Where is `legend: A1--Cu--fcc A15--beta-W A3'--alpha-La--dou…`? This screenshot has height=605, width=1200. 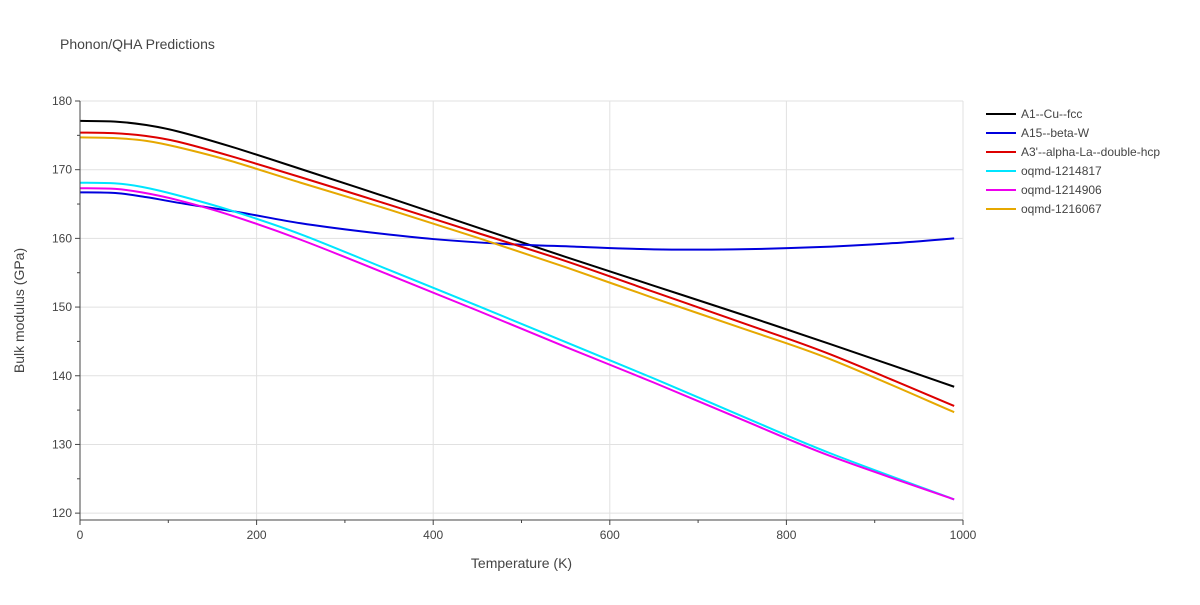
legend: A1--Cu--fcc A15--beta-W A3'--alpha-La--dou… is located at coordinates (1073, 161).